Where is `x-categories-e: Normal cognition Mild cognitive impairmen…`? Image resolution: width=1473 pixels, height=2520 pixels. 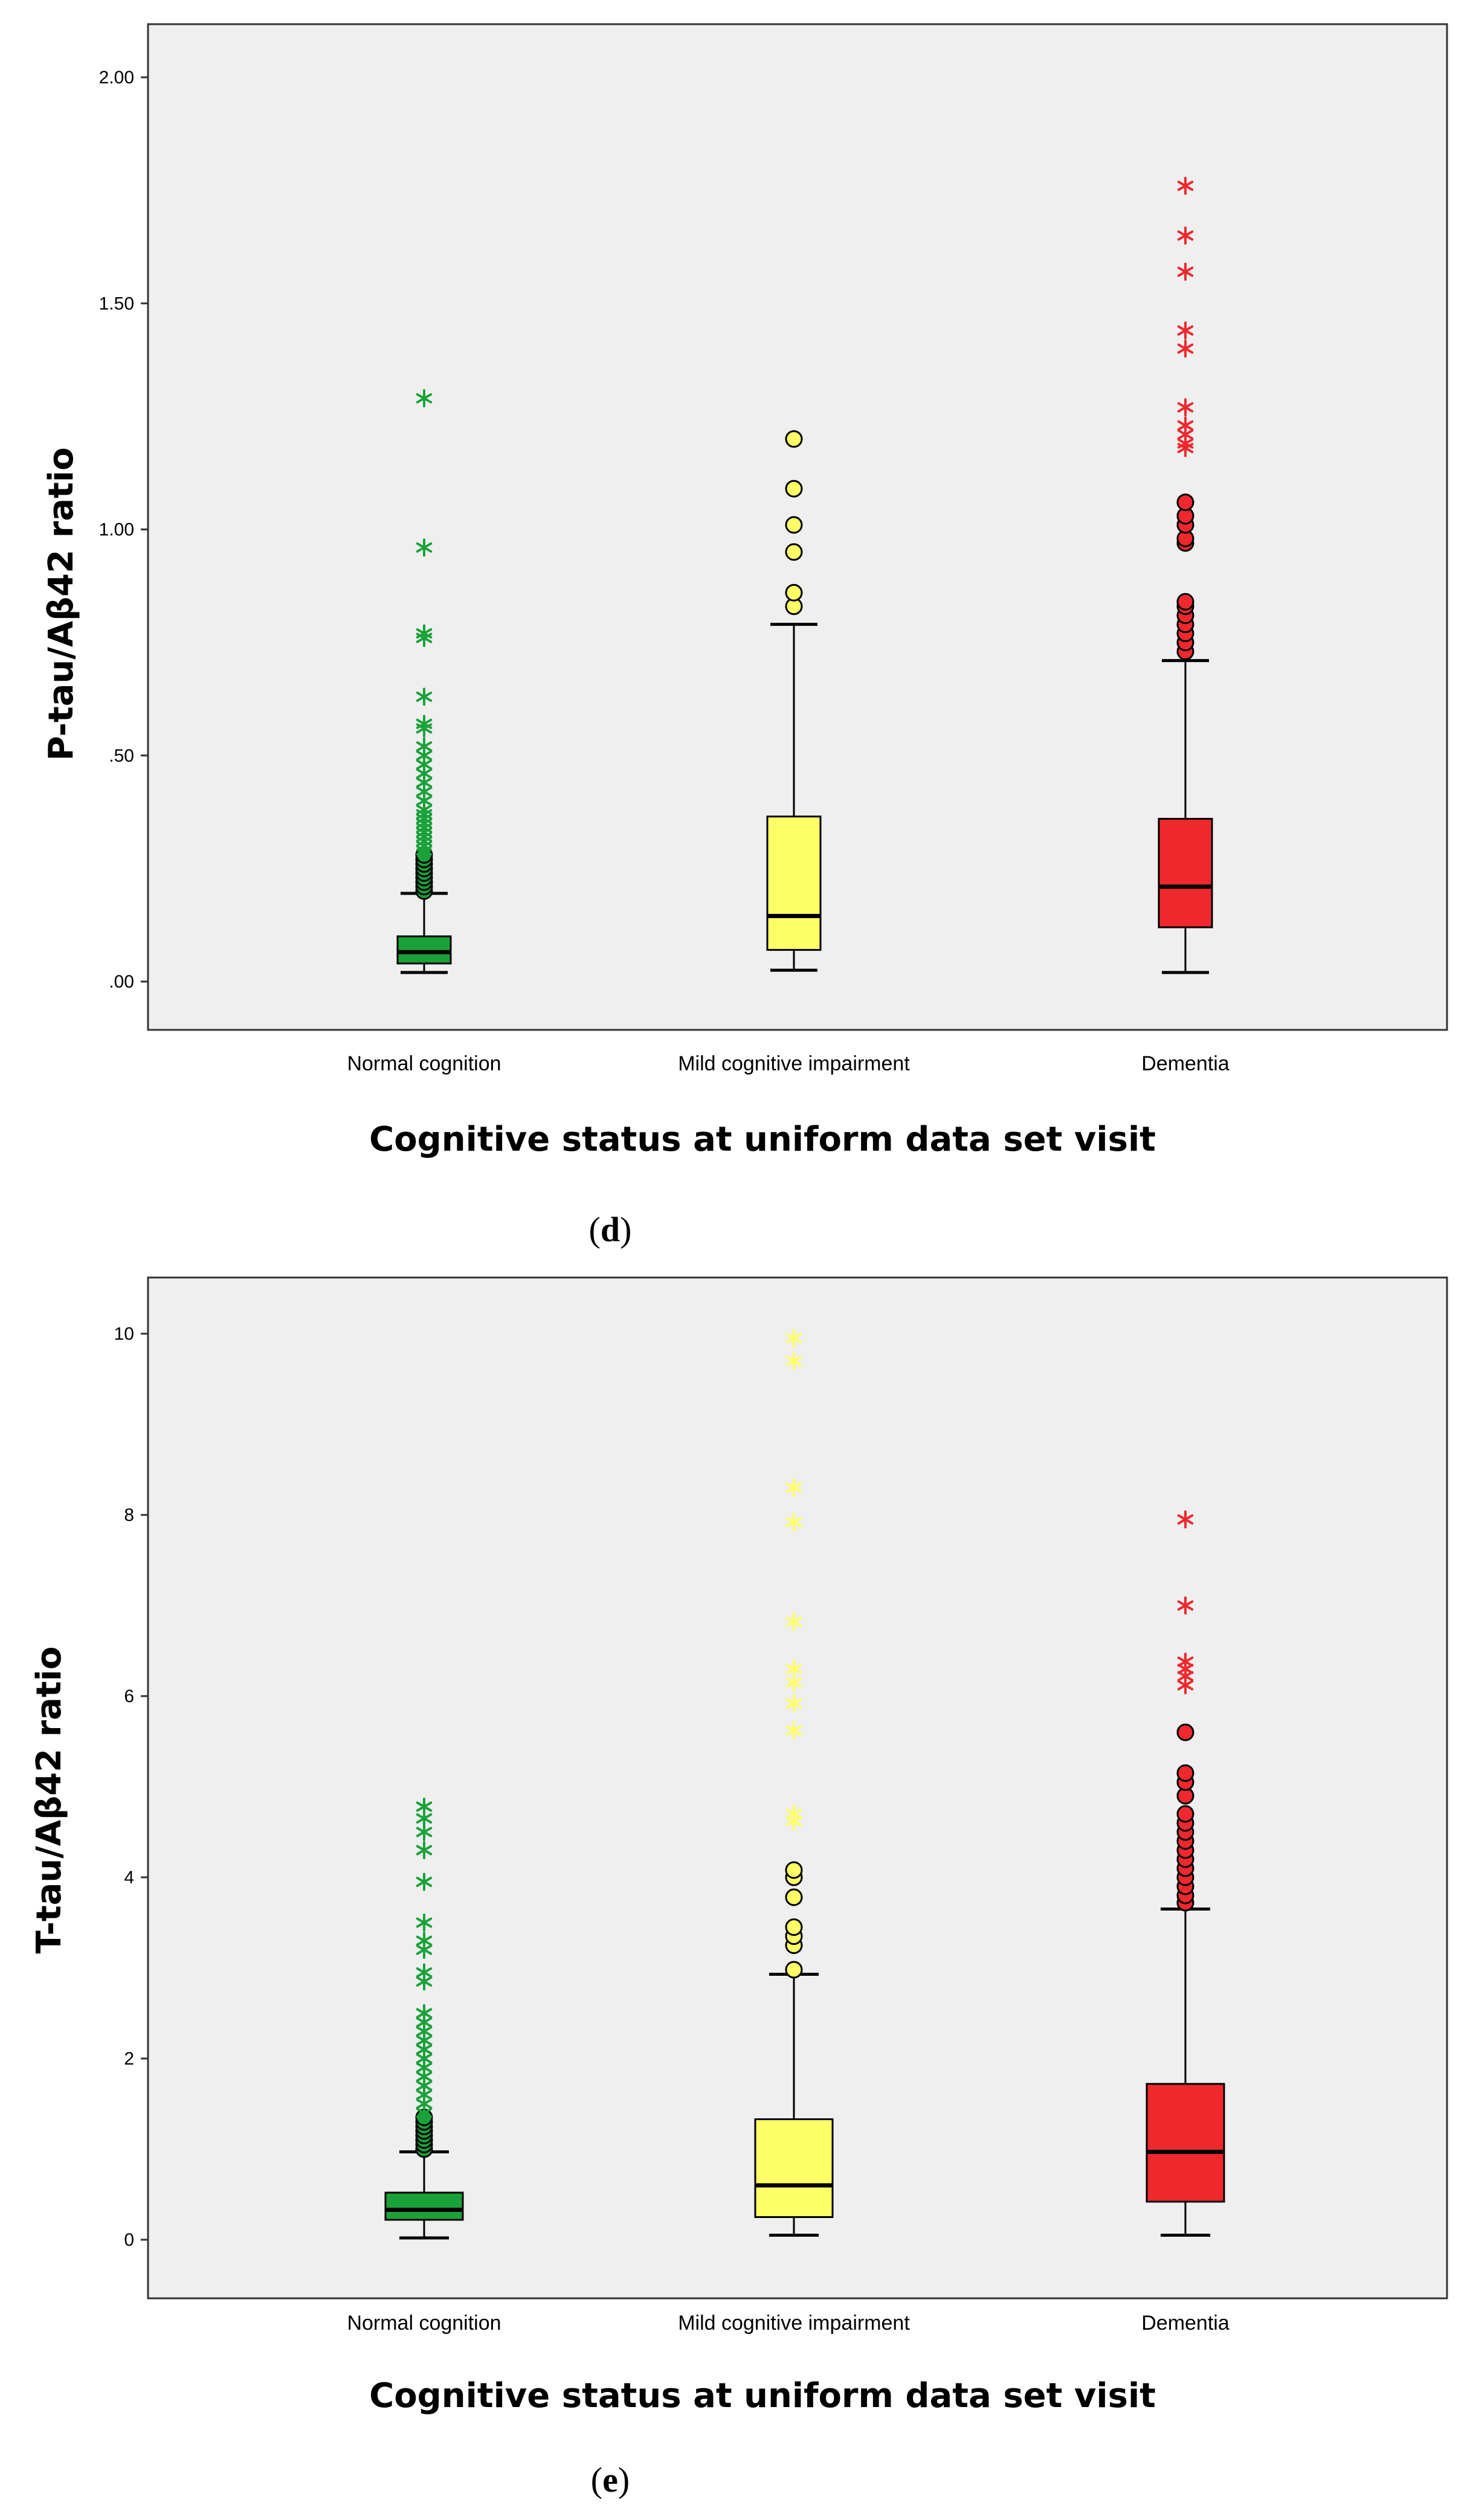 x-categories-e: Normal cognition Mild cognitive impairmen… is located at coordinates (788, 2323).